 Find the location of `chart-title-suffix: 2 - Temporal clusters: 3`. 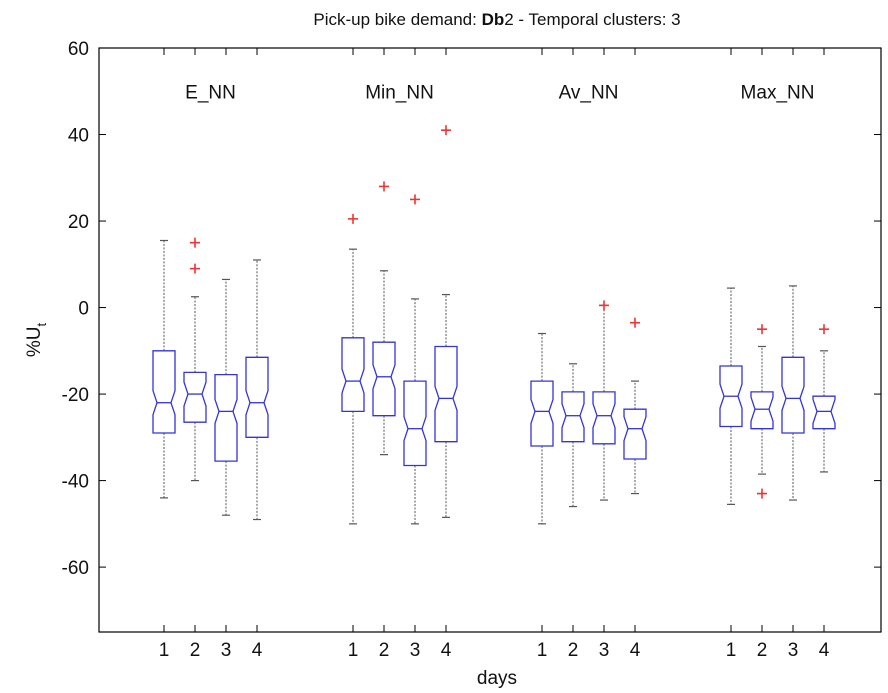

chart-title-suffix: 2 - Temporal clusters: 3 is located at coordinates (592, 19).